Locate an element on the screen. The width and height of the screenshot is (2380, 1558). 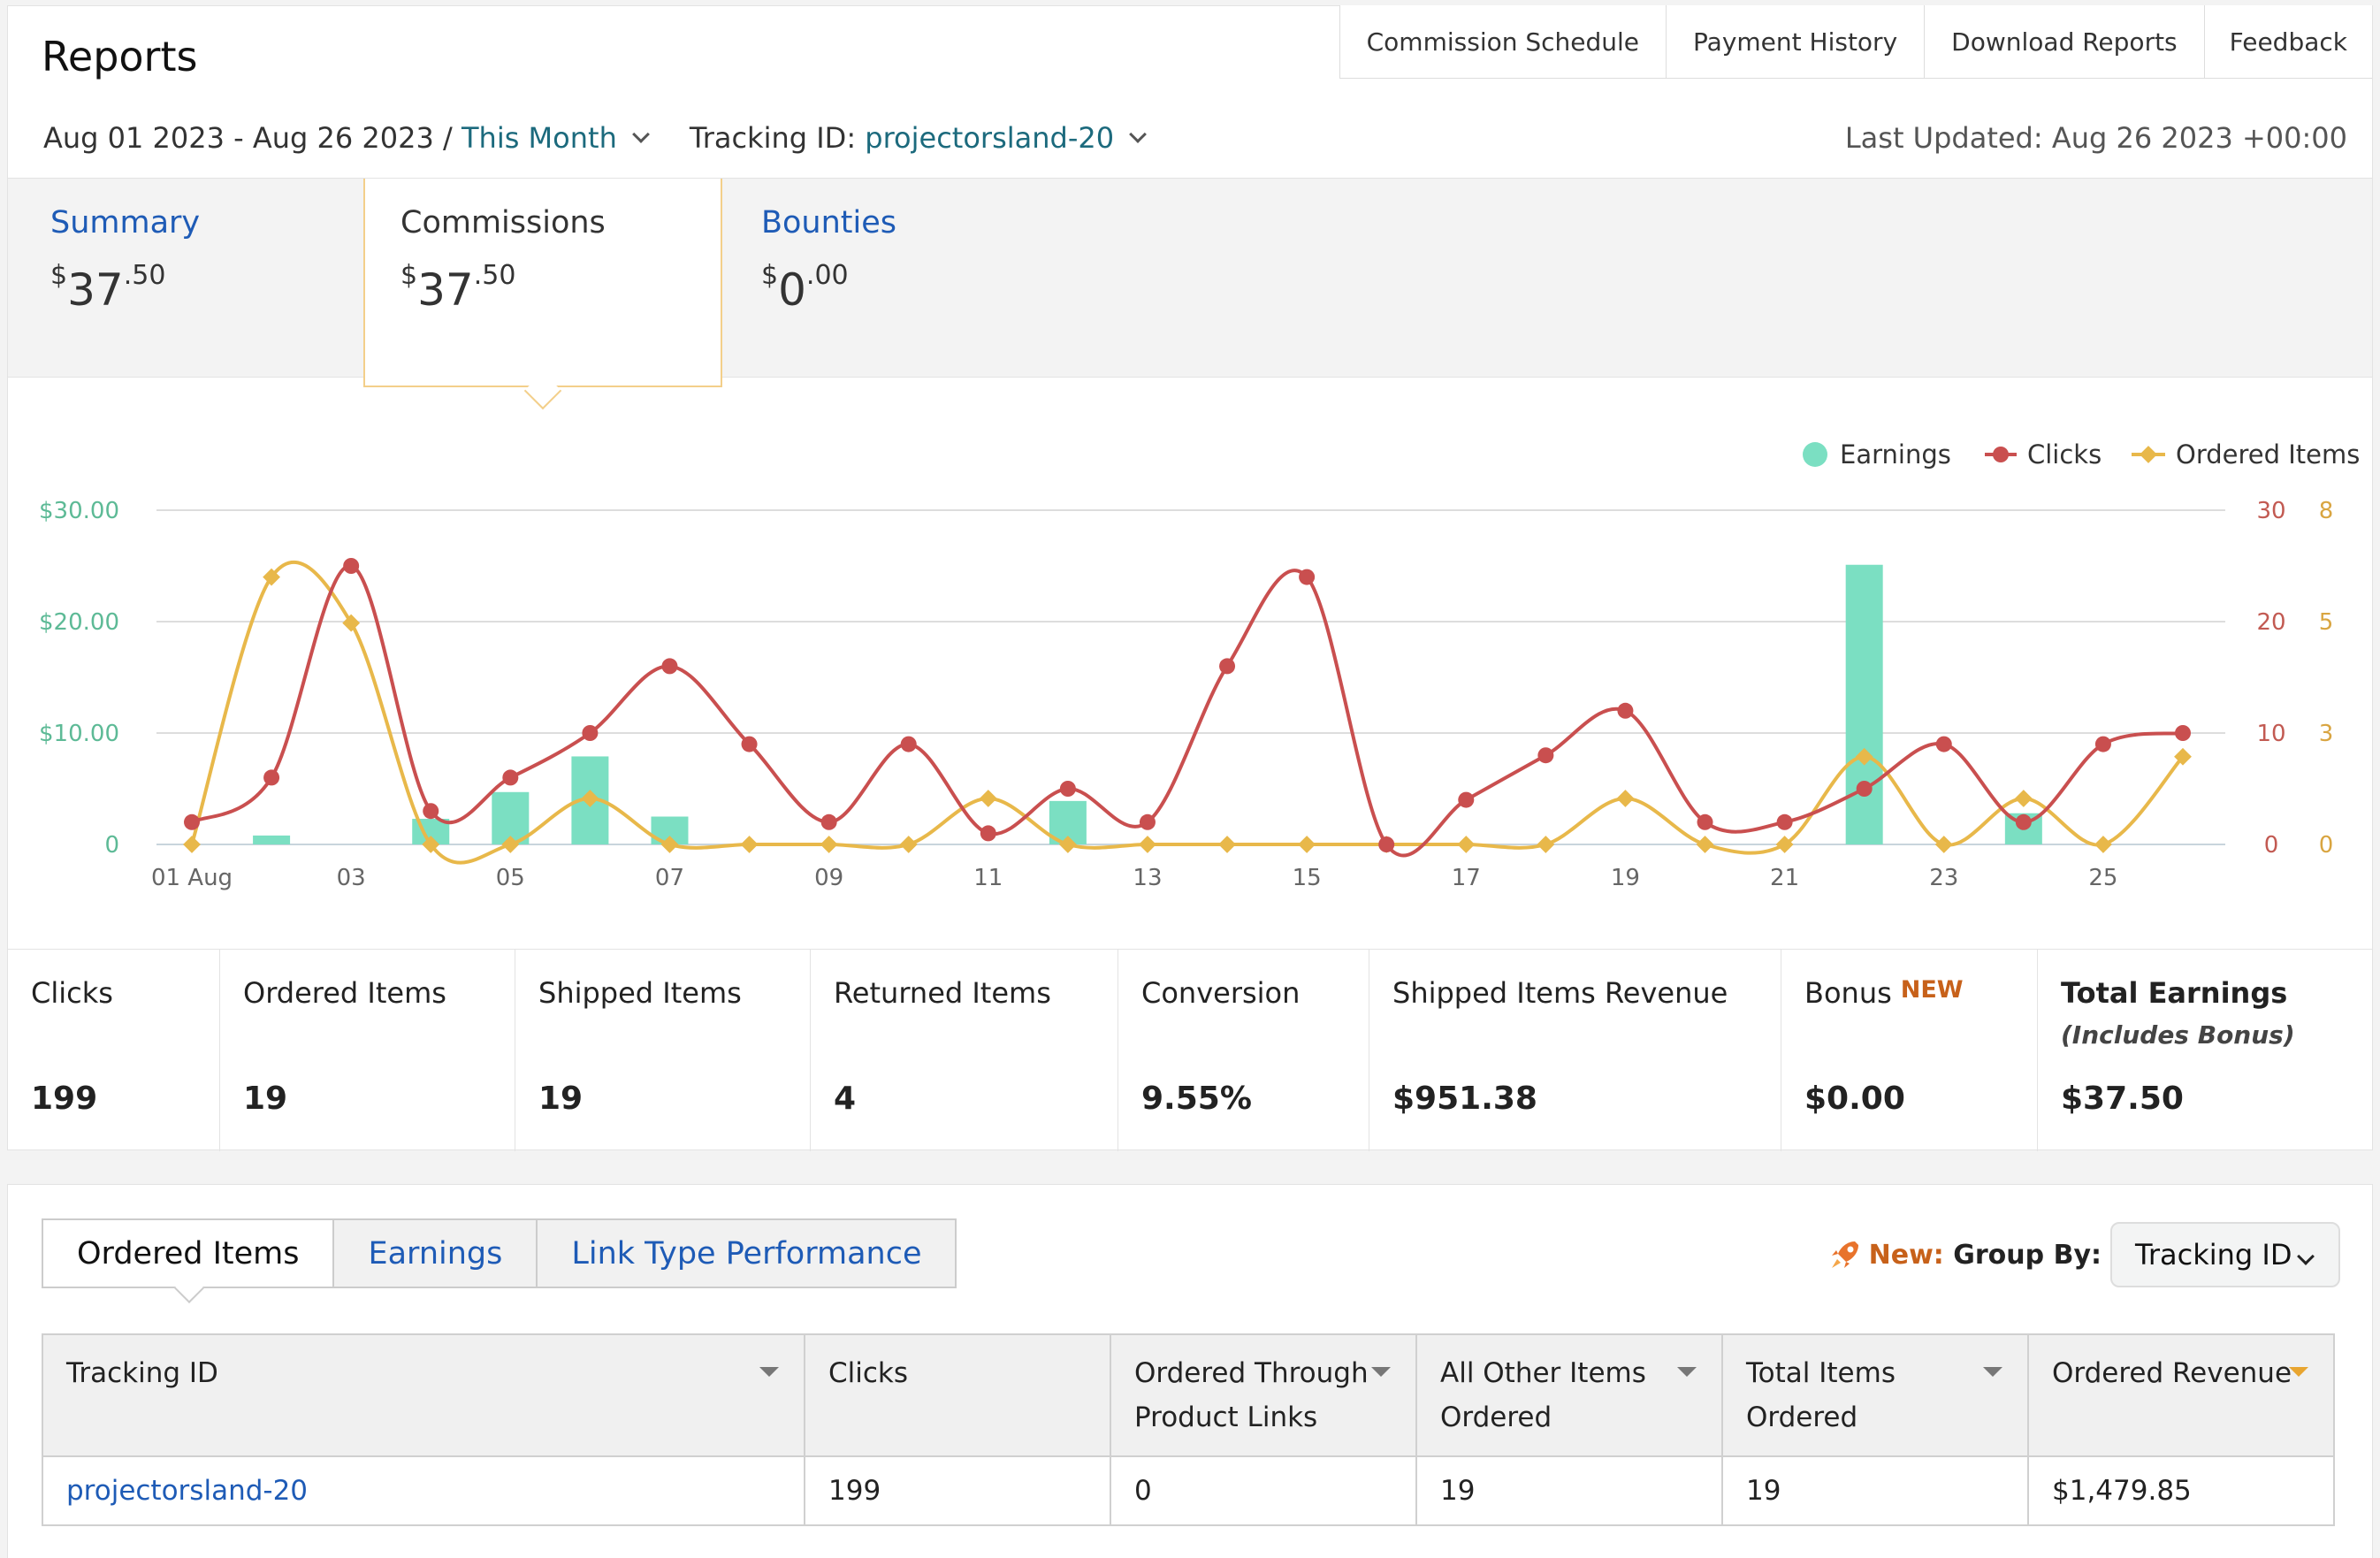
tracking-id-dropdown: projectorsland-20 is located at coordinates (990, 138).